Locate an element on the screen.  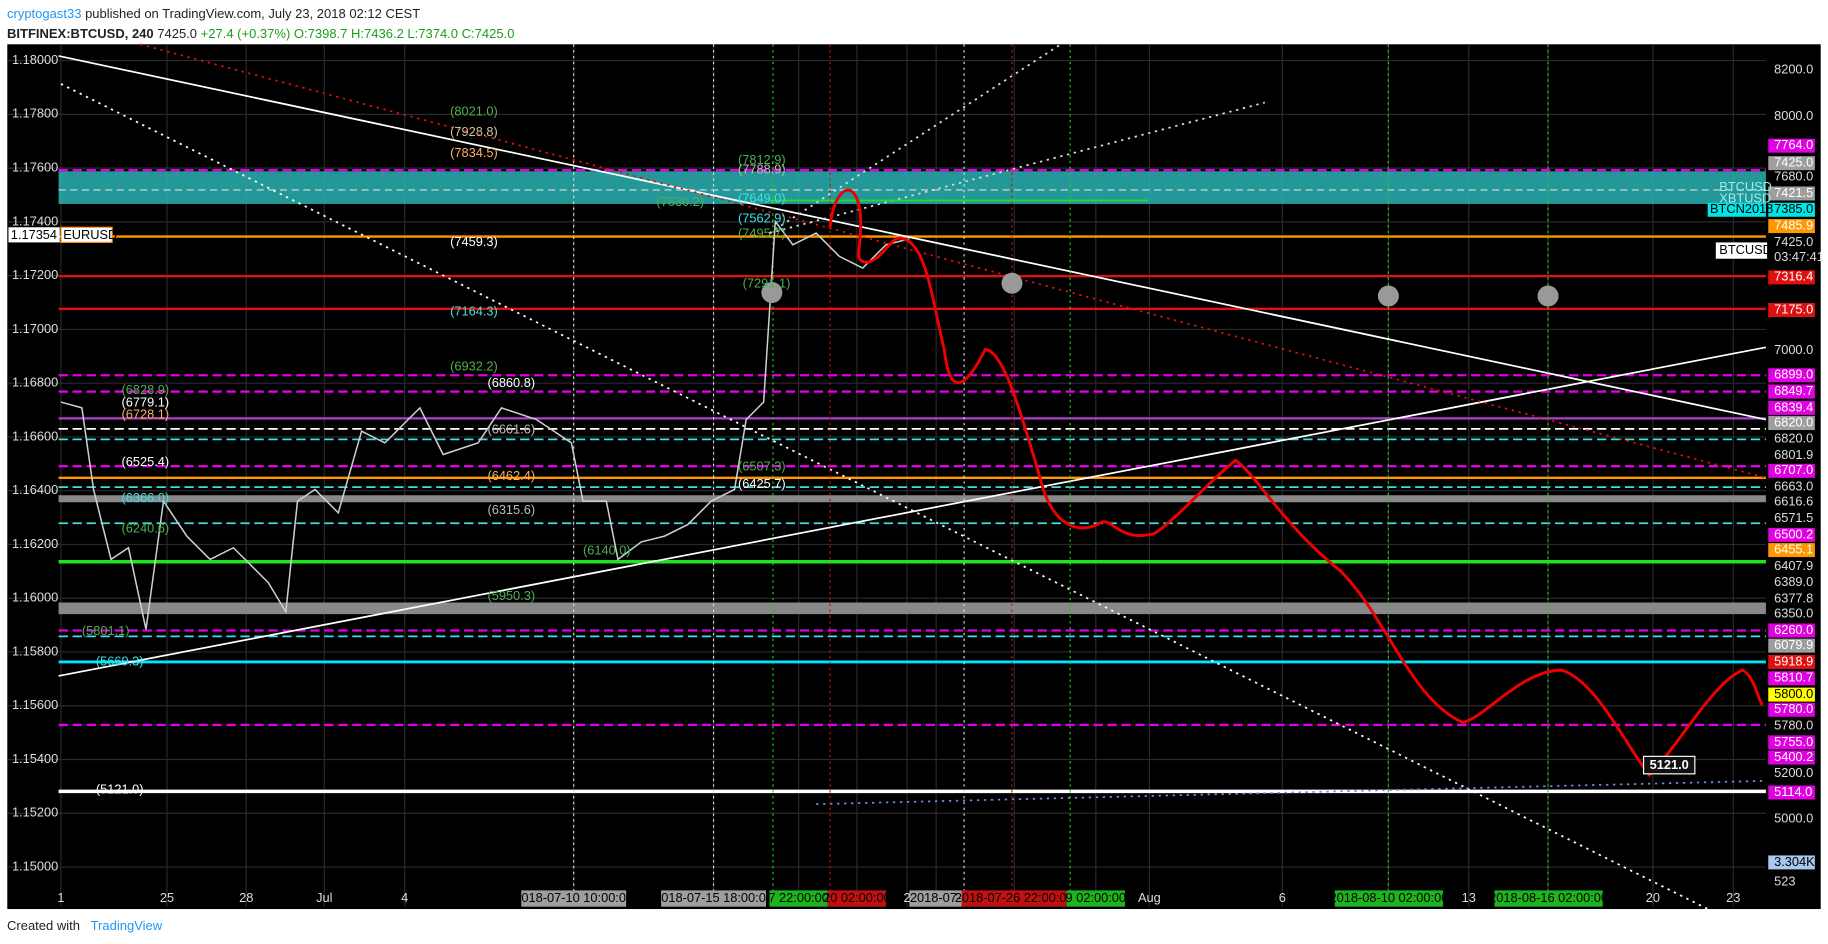
right-tick-label: 7764.0 is located at coordinates (1793, 144).